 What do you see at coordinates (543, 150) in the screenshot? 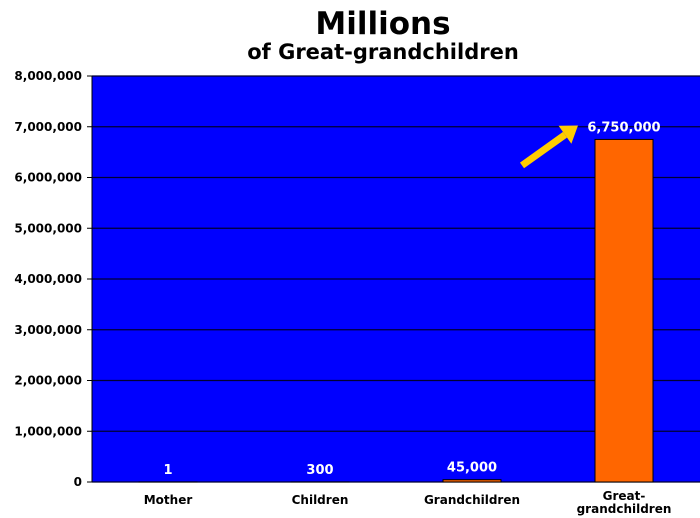
I see `arrow-shaft` at bounding box center [543, 150].